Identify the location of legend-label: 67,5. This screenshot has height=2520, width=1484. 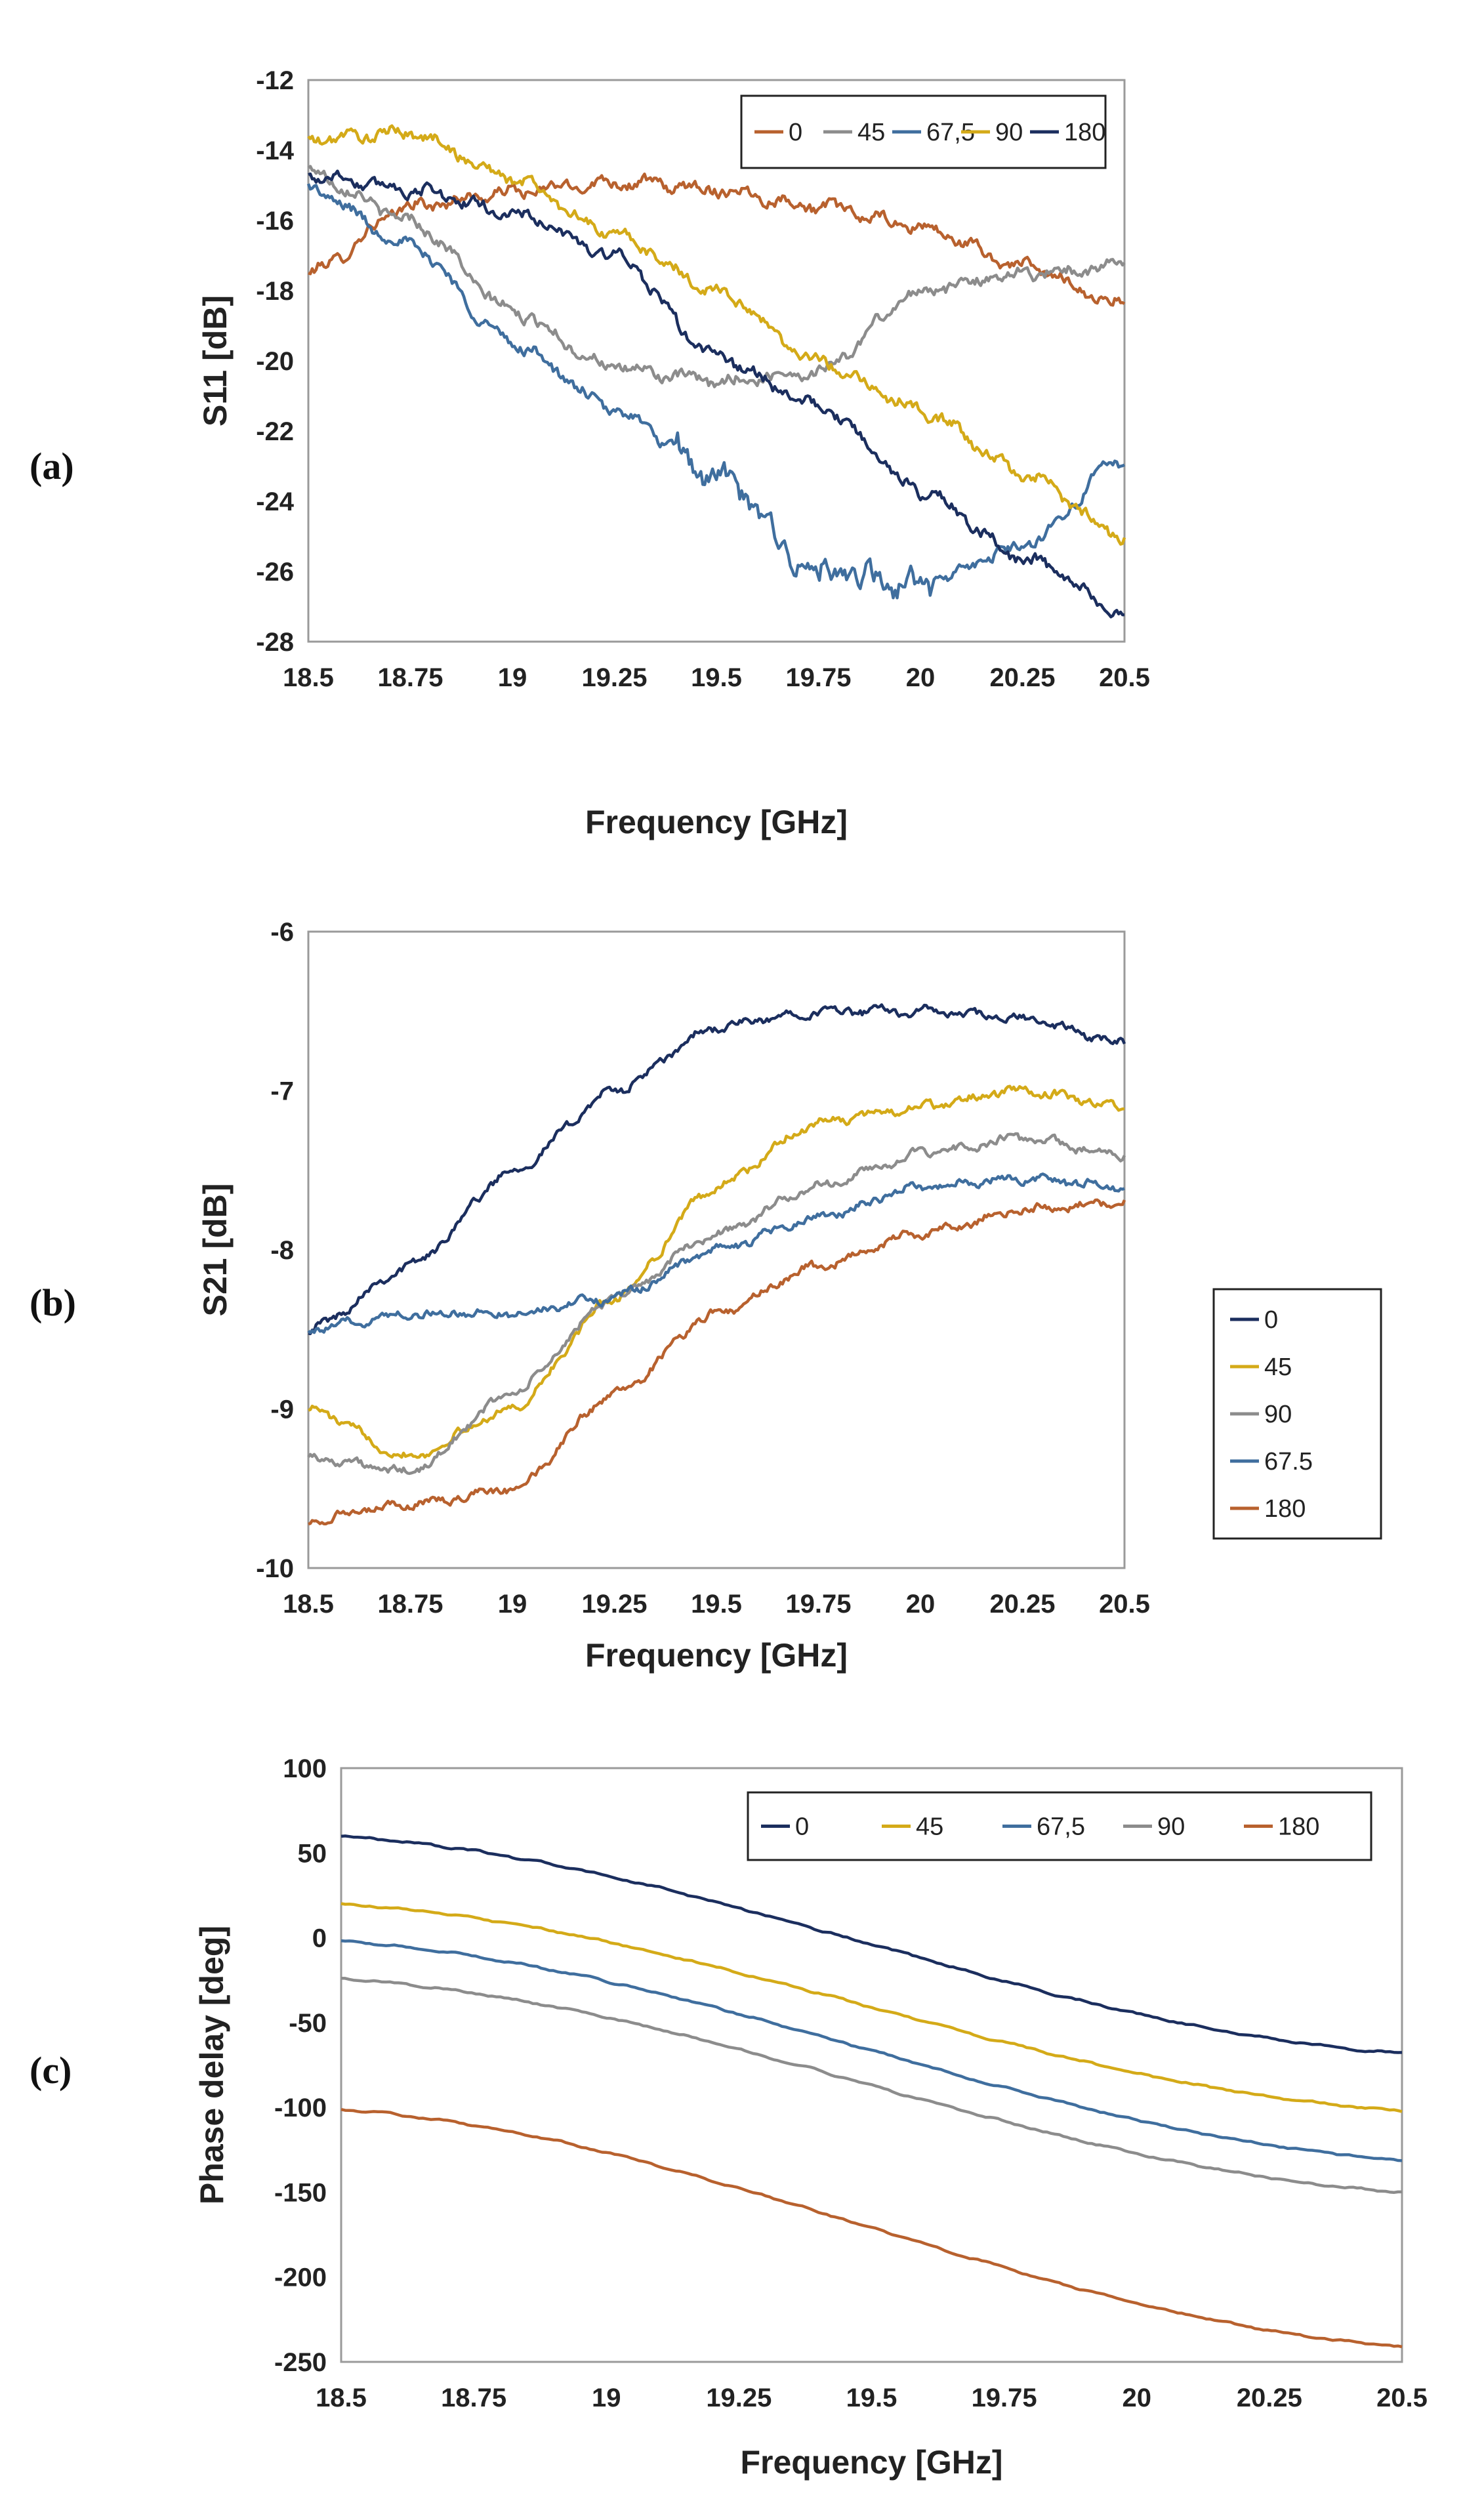
(1061, 1827).